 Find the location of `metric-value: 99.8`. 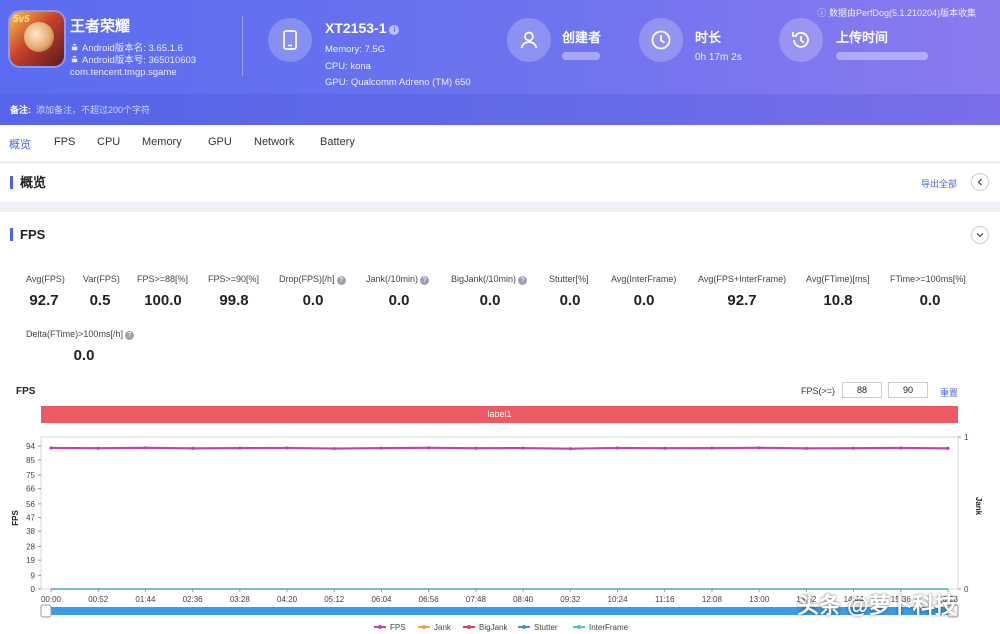

metric-value: 99.8 is located at coordinates (234, 300).